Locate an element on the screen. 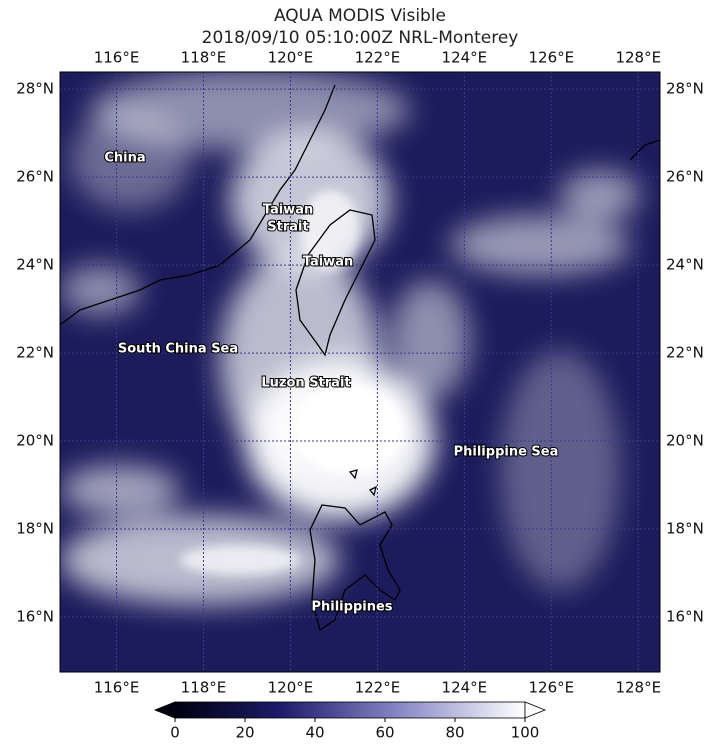  lon-label-bottom: 126°E is located at coordinates (551, 688).